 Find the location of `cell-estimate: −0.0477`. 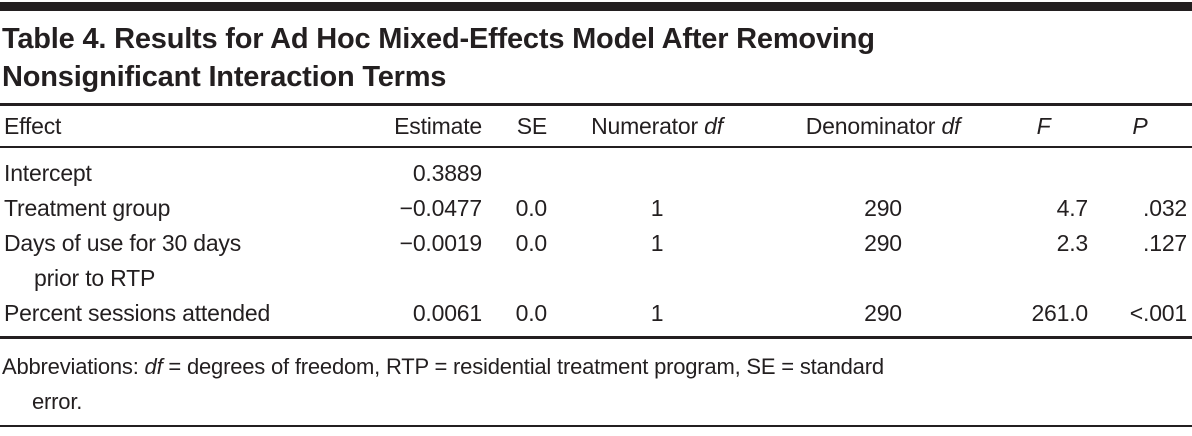

cell-estimate: −0.0477 is located at coordinates (441, 208).